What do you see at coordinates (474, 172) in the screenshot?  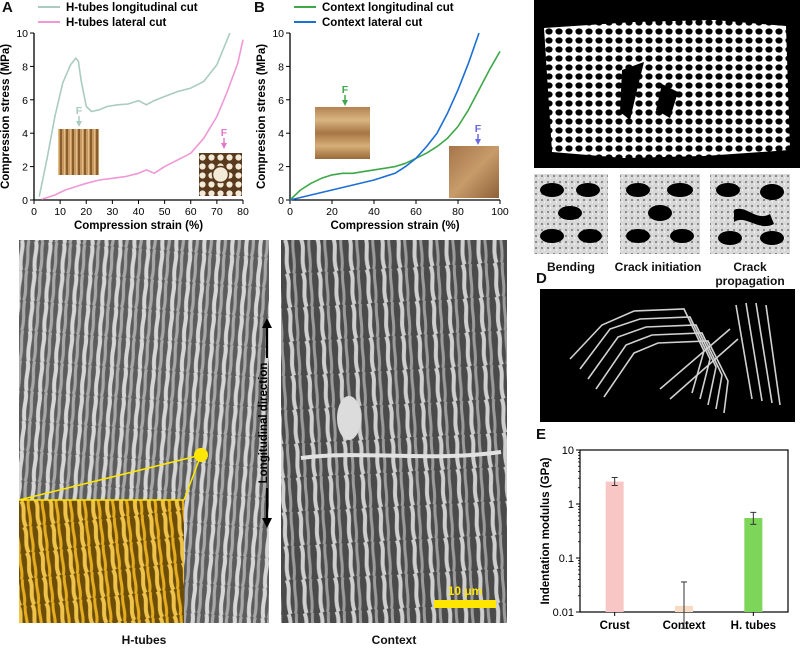 I see `inset-lateral-cut-context` at bounding box center [474, 172].